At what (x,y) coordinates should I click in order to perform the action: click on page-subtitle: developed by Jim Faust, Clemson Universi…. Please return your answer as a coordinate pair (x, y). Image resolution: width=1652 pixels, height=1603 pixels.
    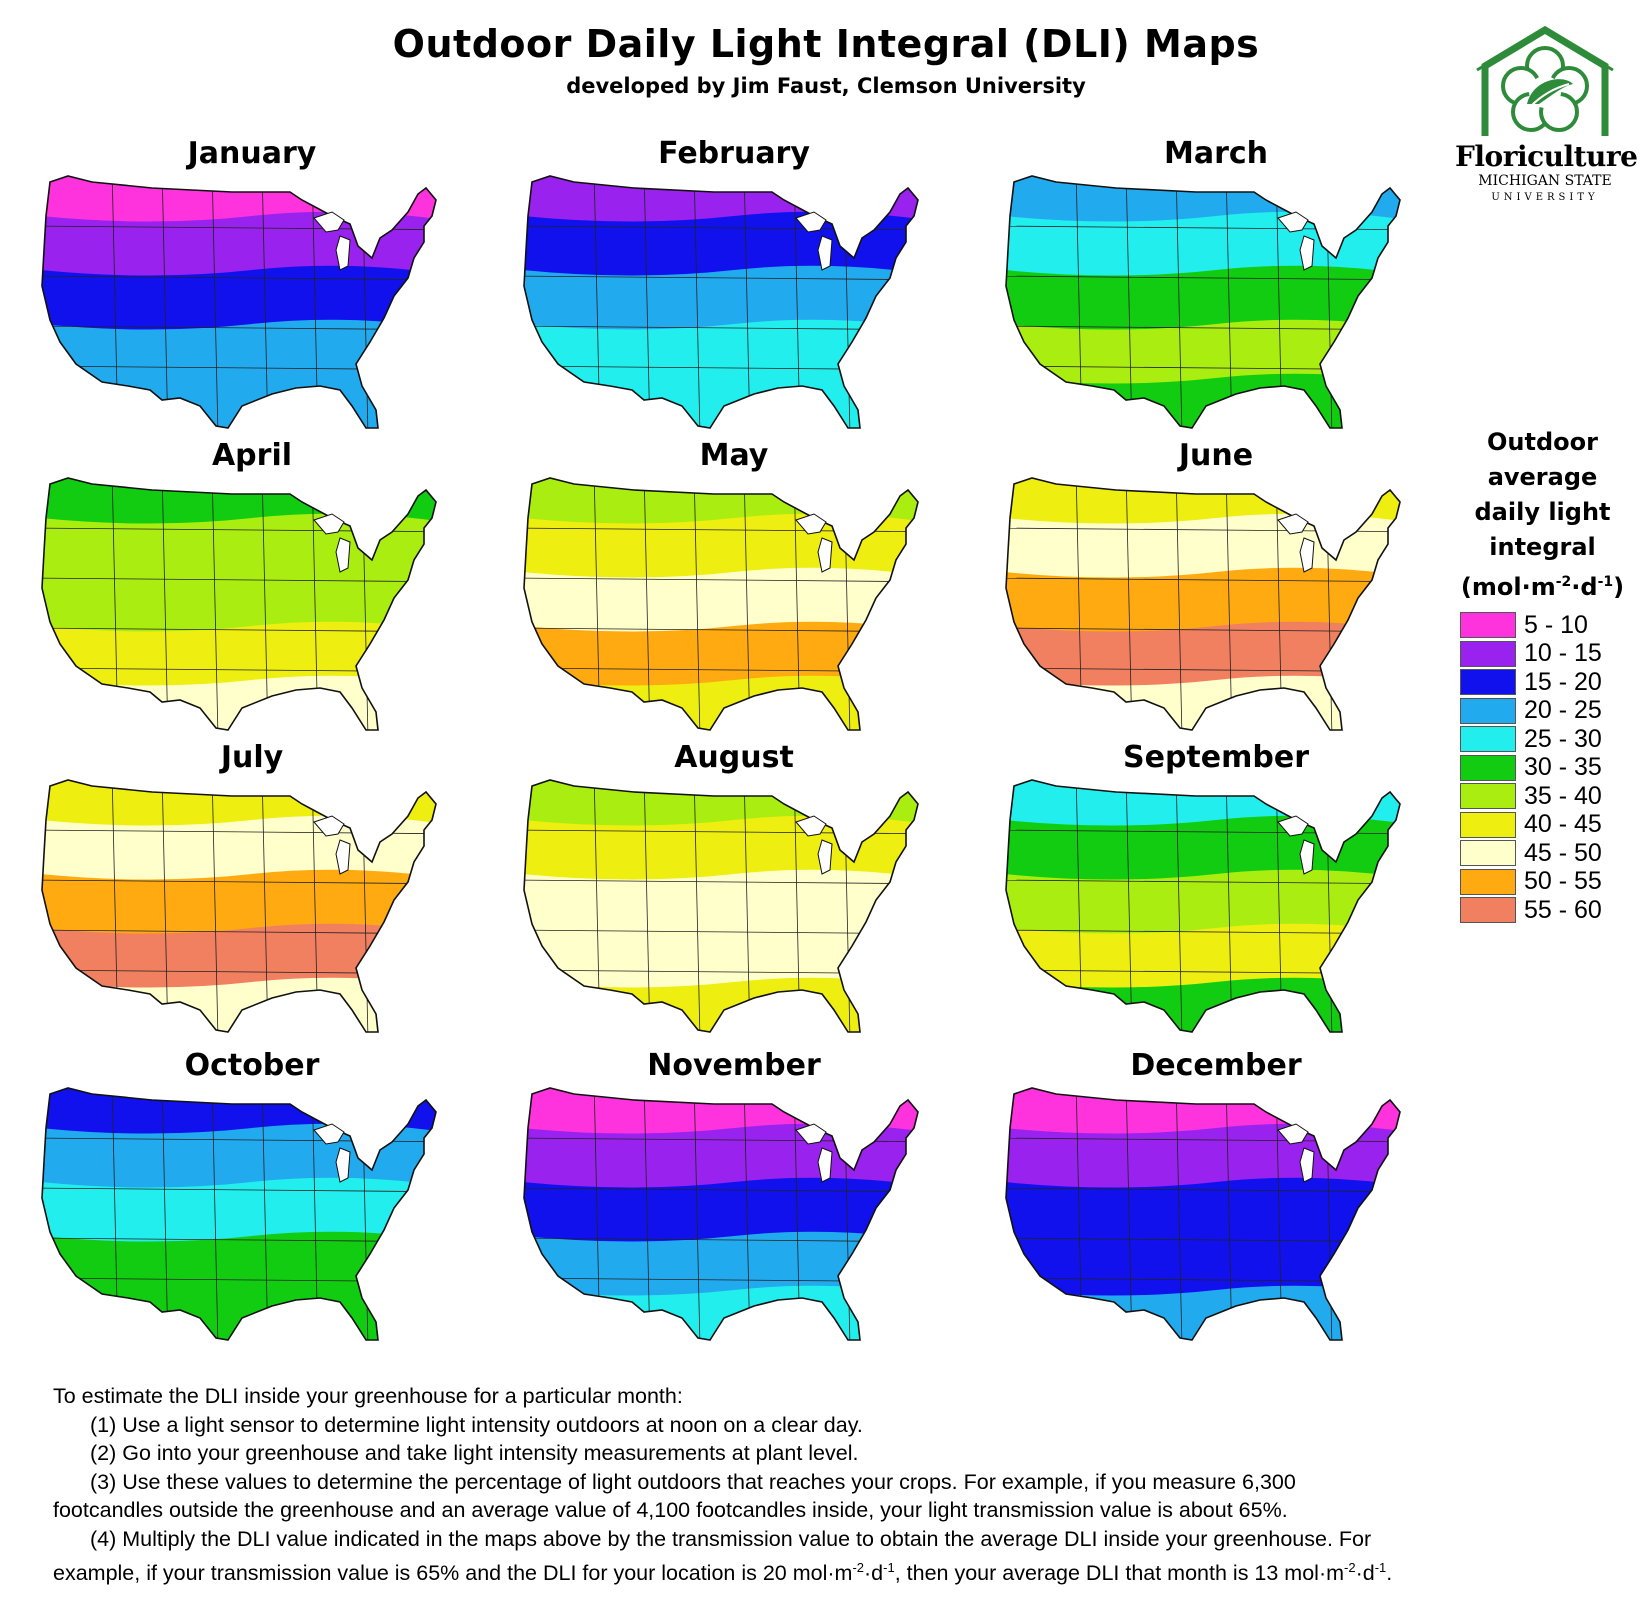
    Looking at the image, I should click on (826, 86).